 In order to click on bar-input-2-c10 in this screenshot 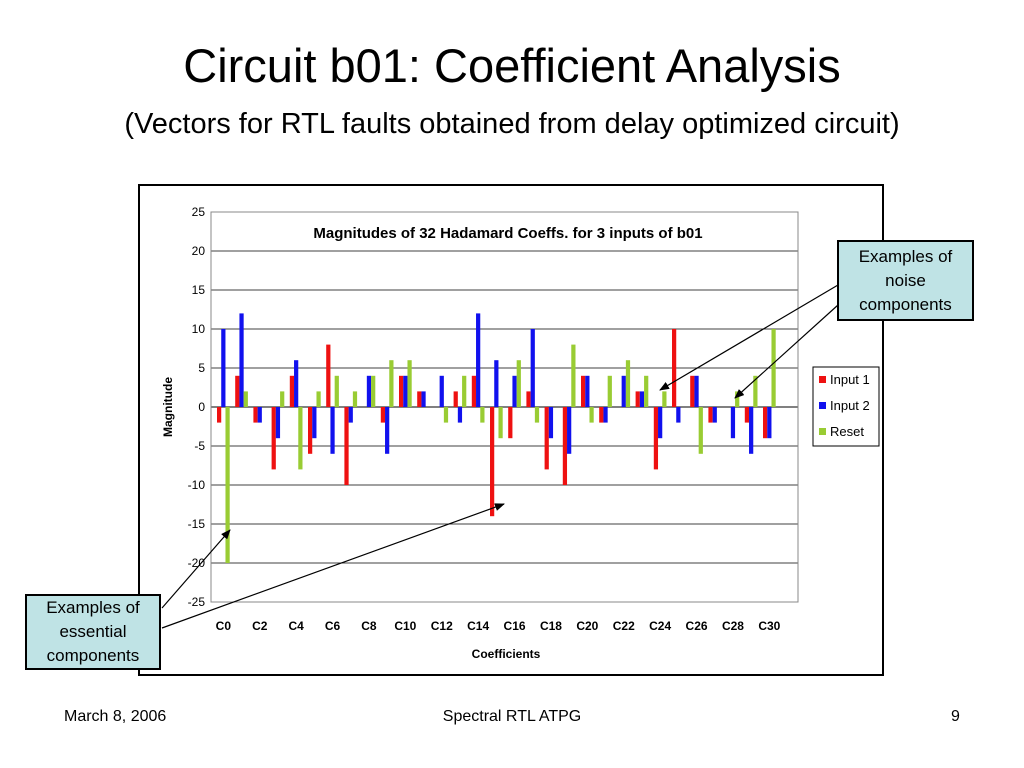, I will do `click(405, 391)`.